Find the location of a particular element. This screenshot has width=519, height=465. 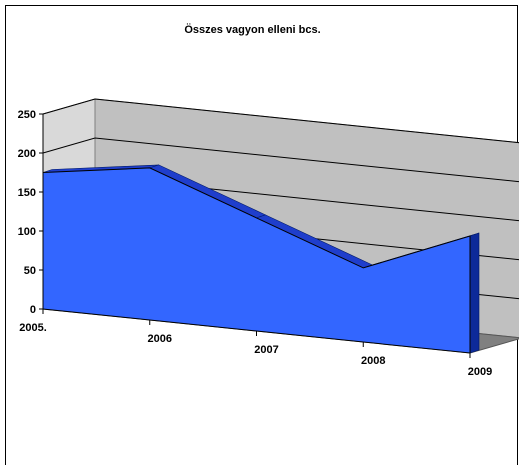

y-tick-label: 250 is located at coordinates (27, 115).